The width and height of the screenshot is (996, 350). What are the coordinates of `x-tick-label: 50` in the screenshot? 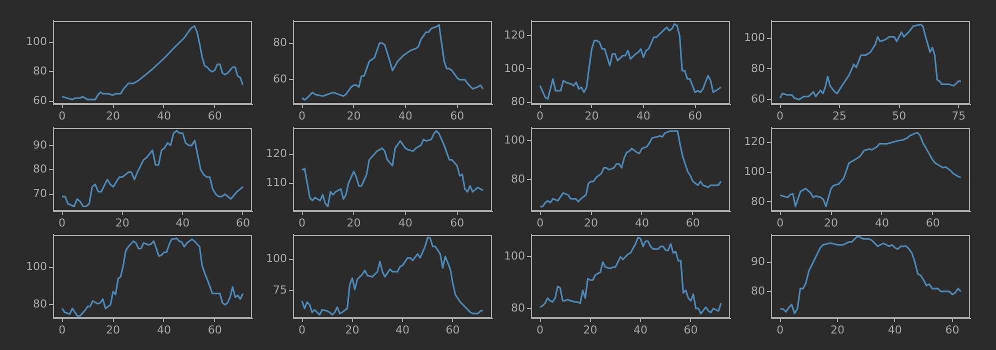 It's located at (899, 115).